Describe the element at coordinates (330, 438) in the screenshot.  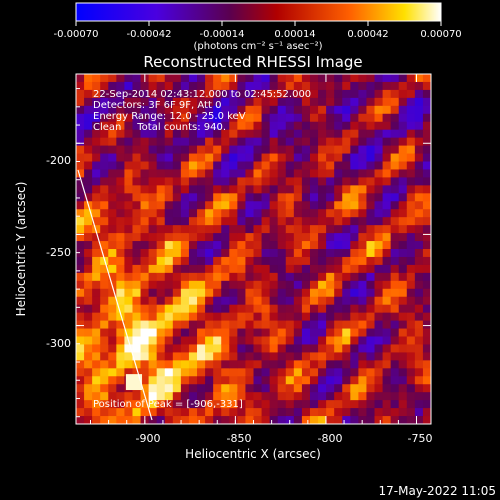
I see `x-tick-label: -800` at that location.